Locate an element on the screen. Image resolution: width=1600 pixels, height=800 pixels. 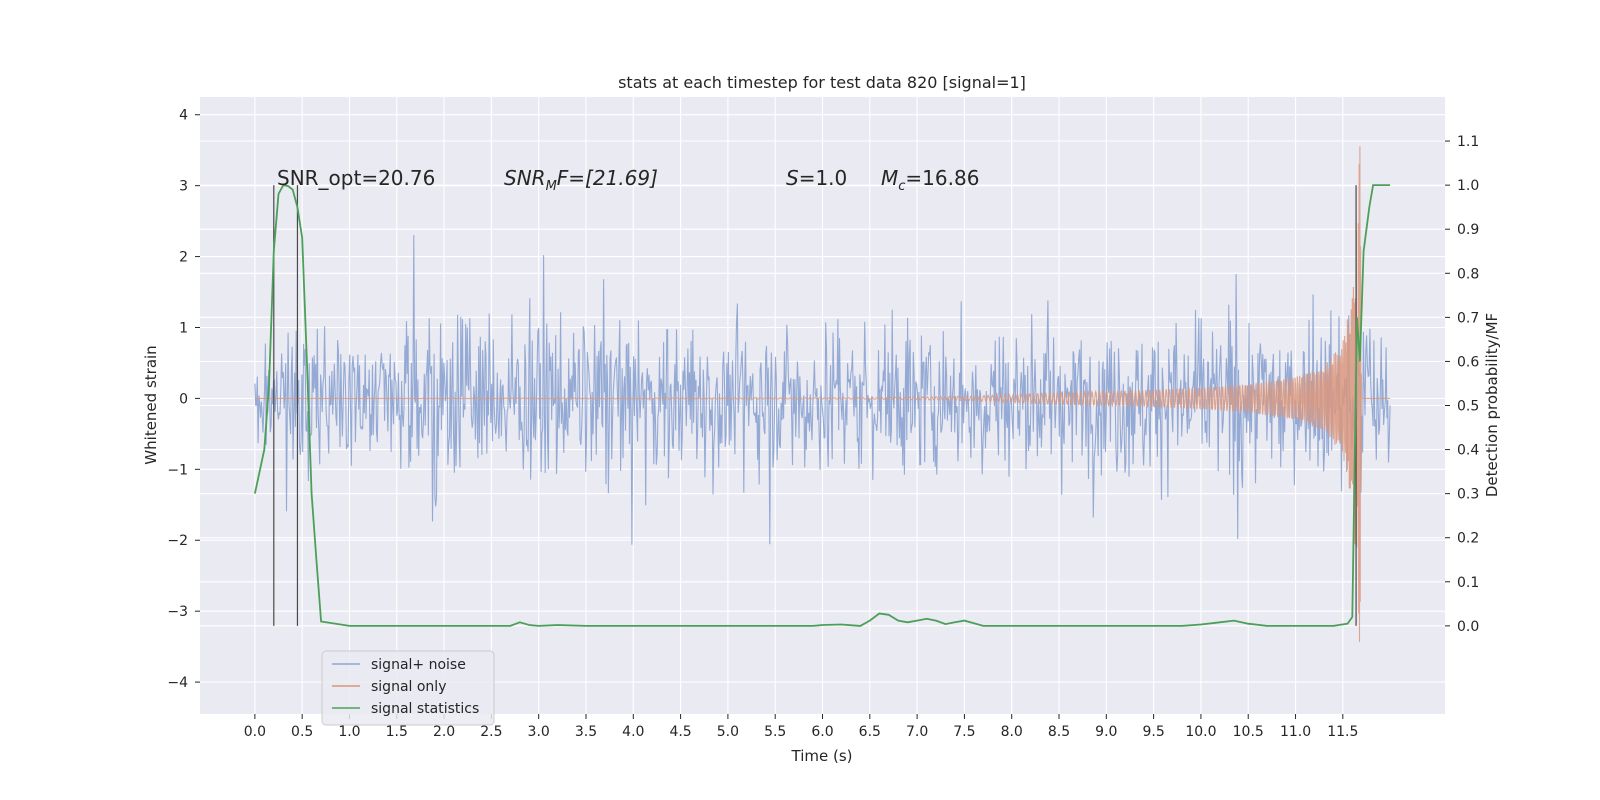
x-tick-label: 2.0 is located at coordinates (444, 732).